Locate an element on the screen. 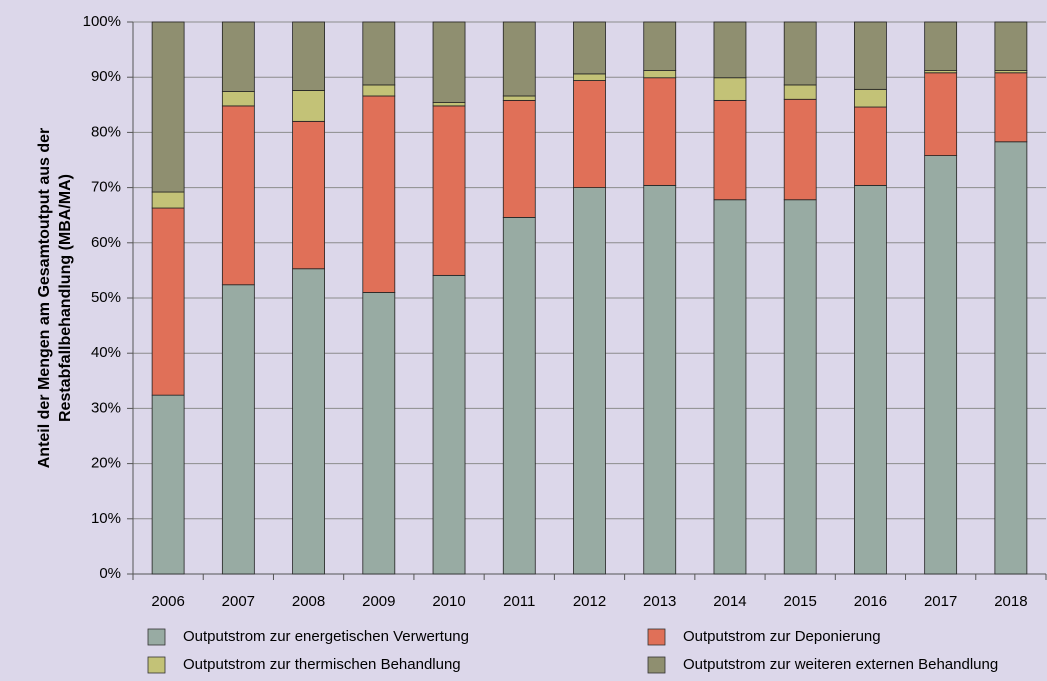 This screenshot has height=681, width=1047. y-tick-label: 90% is located at coordinates (106, 76).